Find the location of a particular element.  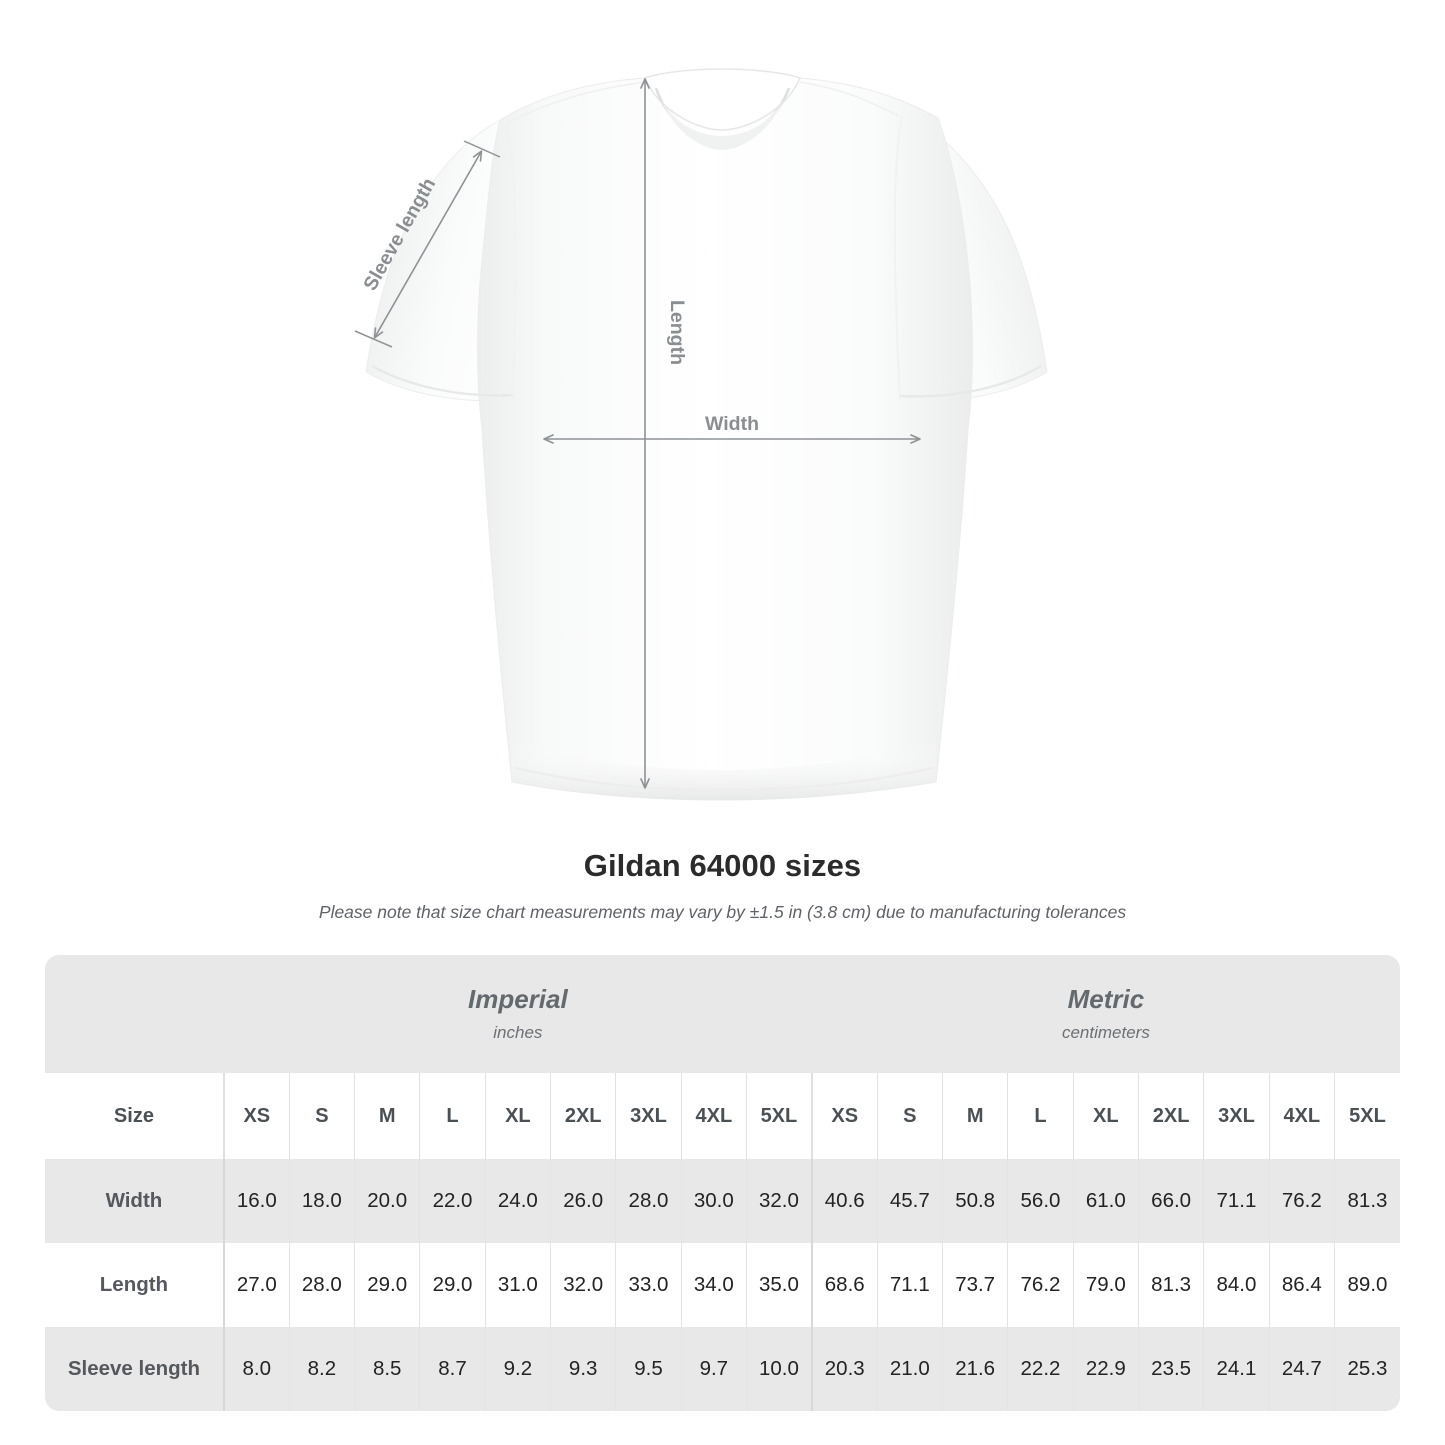

cell-width-imperial-2xl: 26.0 is located at coordinates (583, 1201).